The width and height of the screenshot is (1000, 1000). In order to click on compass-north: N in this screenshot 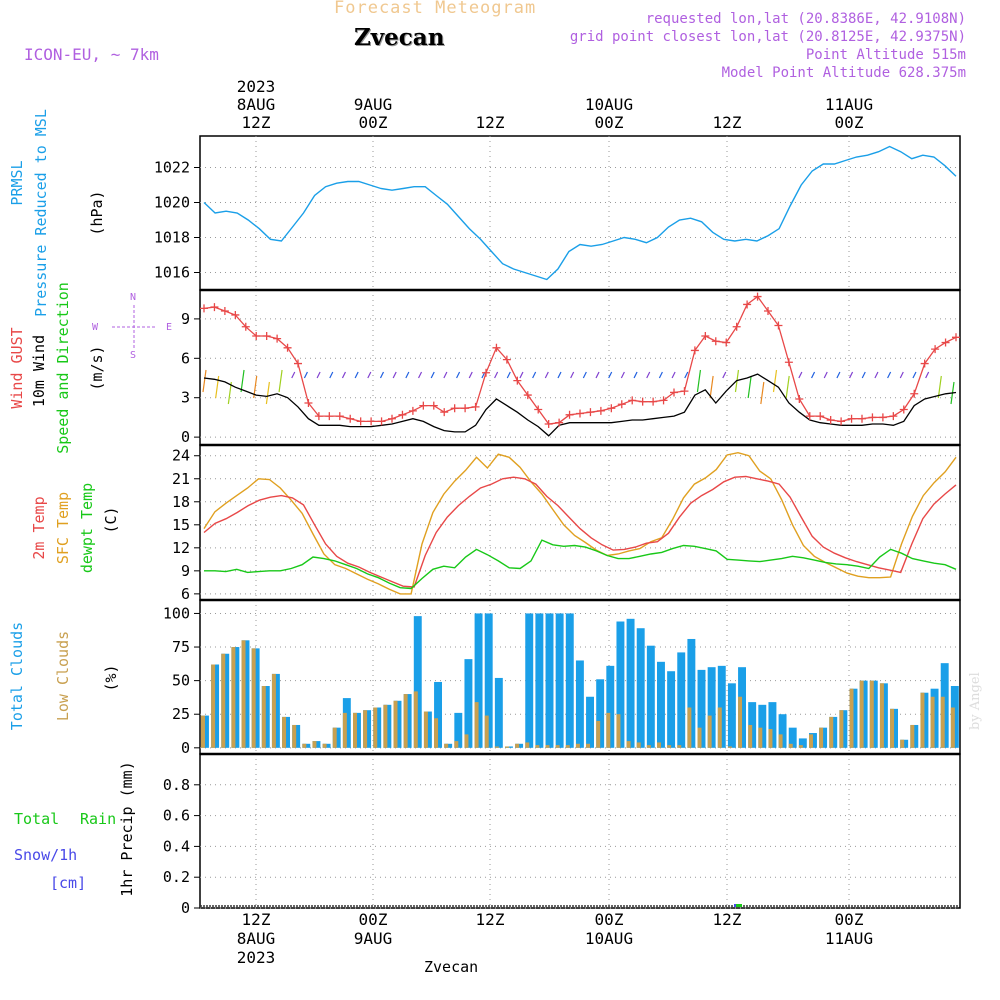, I will do `click(133, 297)`.